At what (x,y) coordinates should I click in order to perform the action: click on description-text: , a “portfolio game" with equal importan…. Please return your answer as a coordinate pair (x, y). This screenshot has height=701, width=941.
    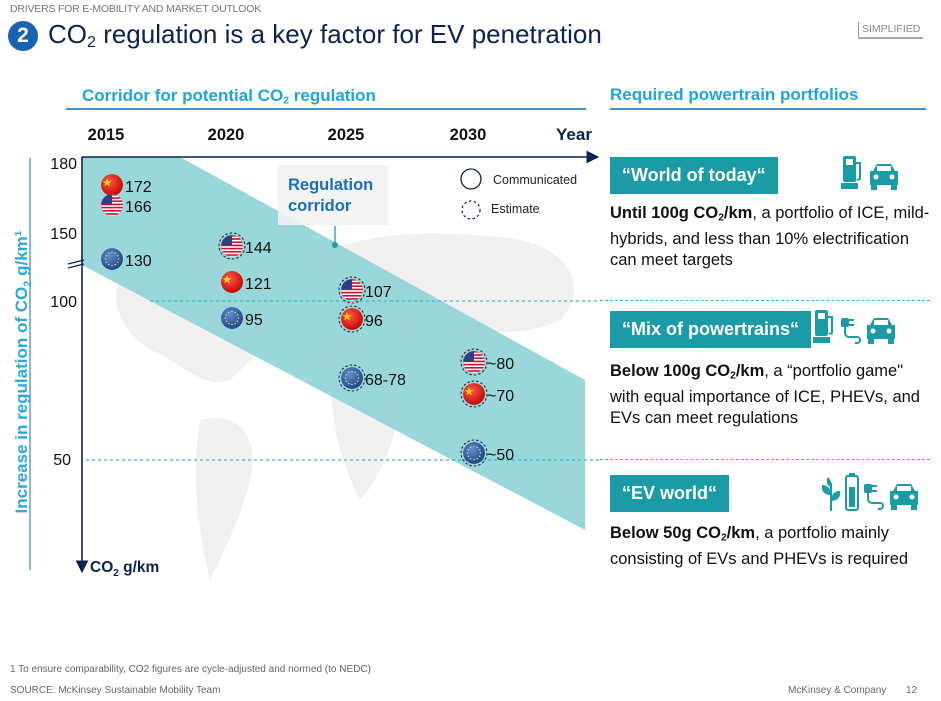
    Looking at the image, I should click on (765, 394).